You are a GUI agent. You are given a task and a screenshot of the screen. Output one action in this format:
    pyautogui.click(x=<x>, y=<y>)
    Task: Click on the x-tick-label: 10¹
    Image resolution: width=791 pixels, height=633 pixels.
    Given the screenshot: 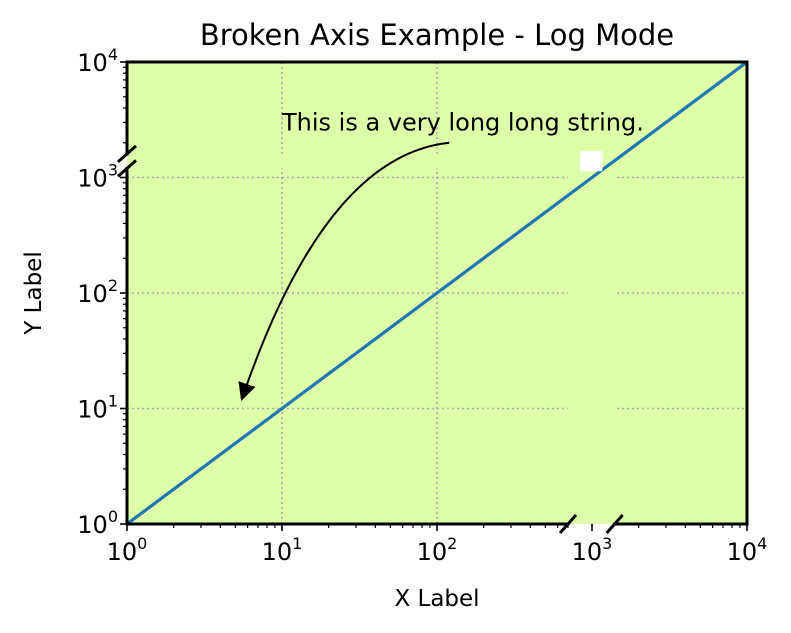 What is the action you would take?
    pyautogui.click(x=282, y=550)
    